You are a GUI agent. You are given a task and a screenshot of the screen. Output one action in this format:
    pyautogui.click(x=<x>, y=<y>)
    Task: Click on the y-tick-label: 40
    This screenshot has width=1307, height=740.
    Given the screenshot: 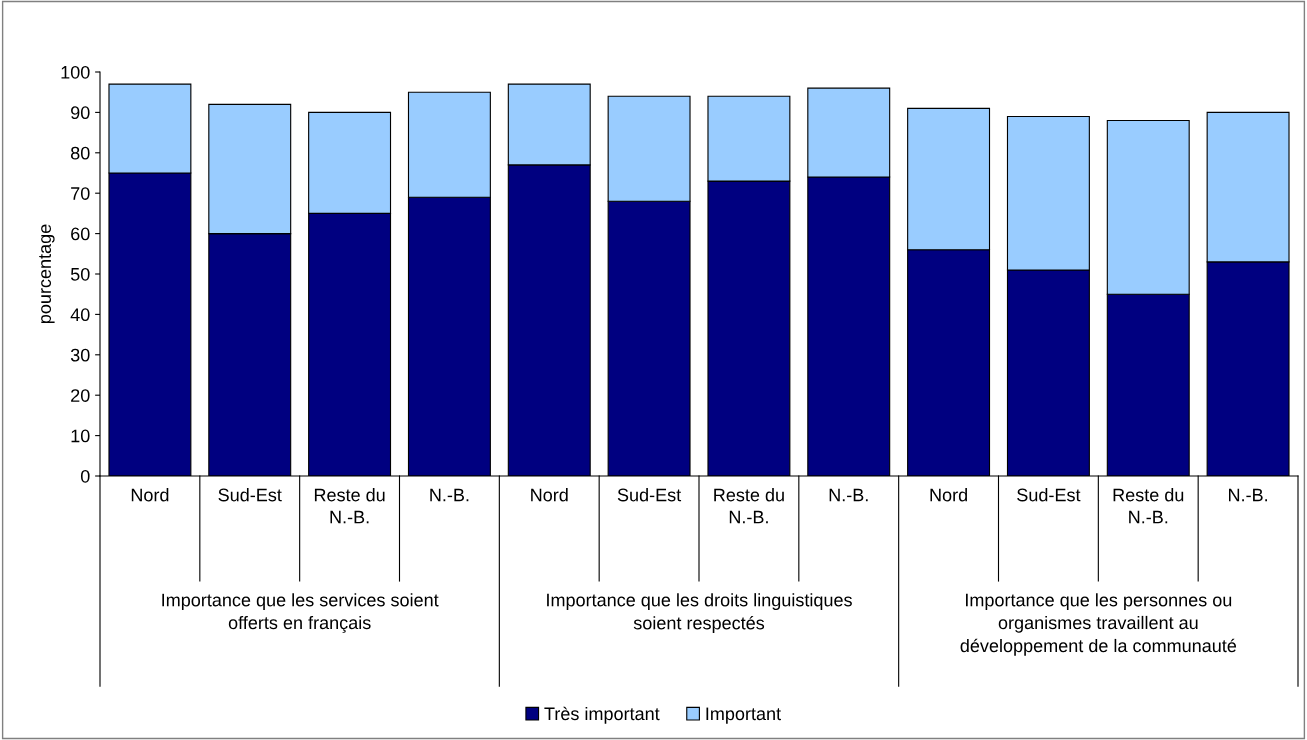 What is the action you would take?
    pyautogui.click(x=80, y=315)
    